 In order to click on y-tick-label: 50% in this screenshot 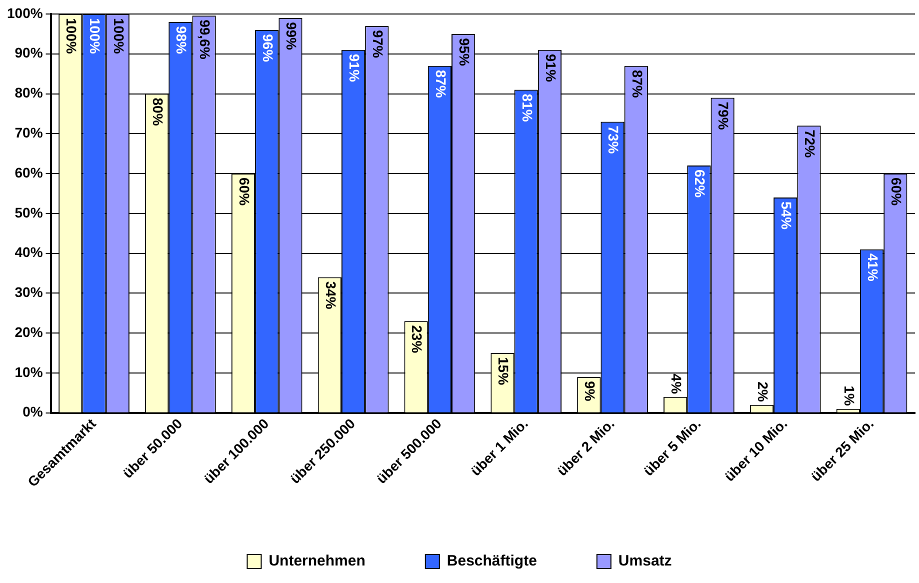, I will do `click(29, 212)`.